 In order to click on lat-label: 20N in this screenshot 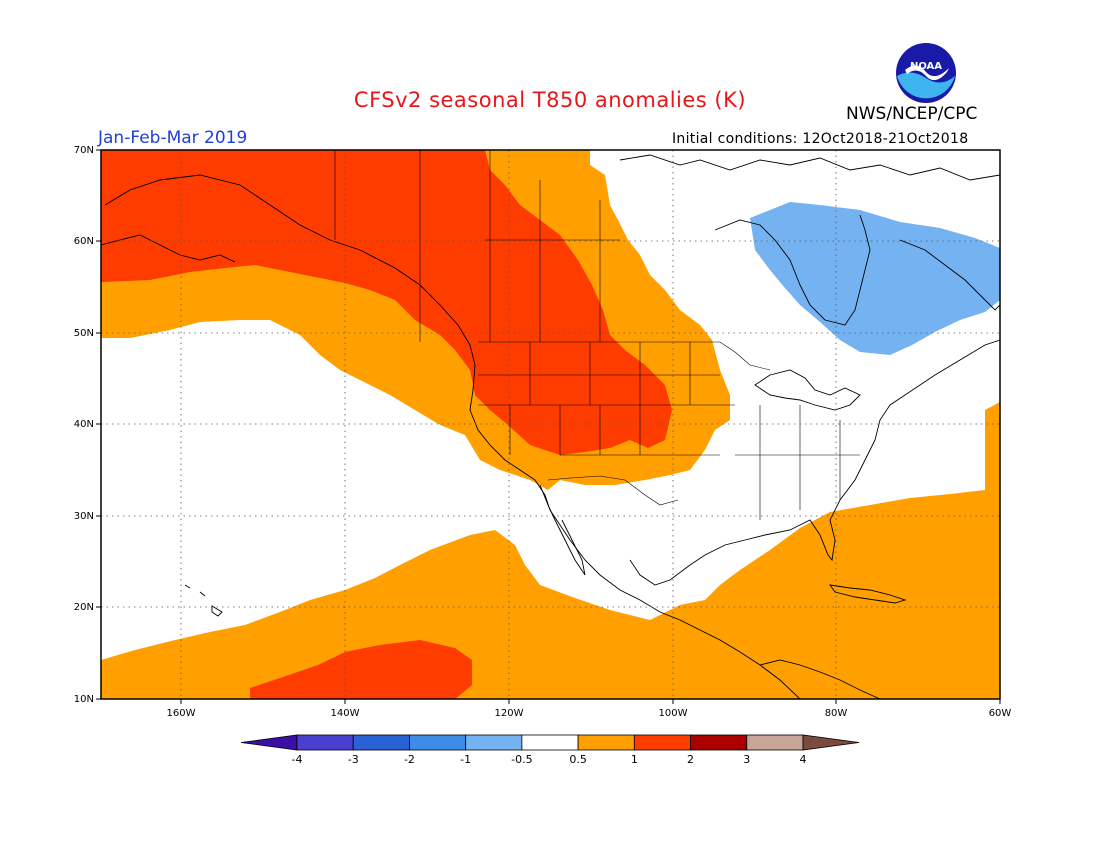, I will do `click(84, 607)`.